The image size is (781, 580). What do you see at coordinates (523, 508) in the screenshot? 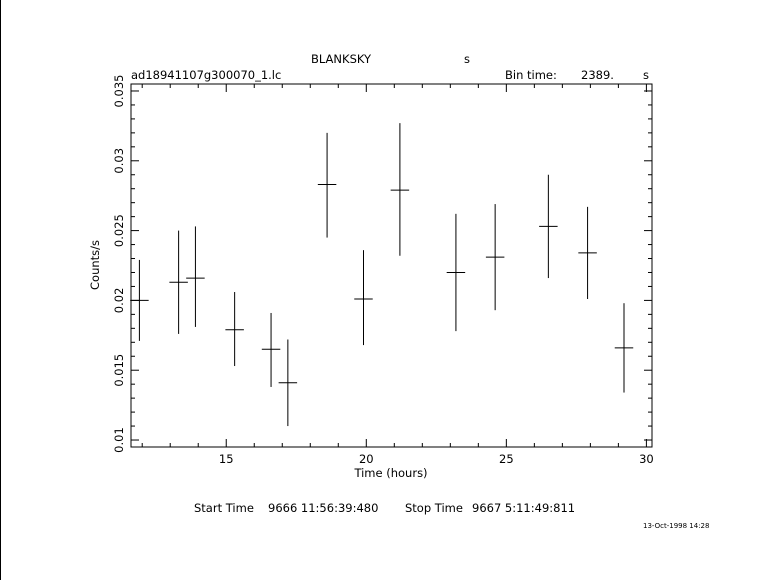
I see `stop-time-value: 9667 5:11:49:811` at bounding box center [523, 508].